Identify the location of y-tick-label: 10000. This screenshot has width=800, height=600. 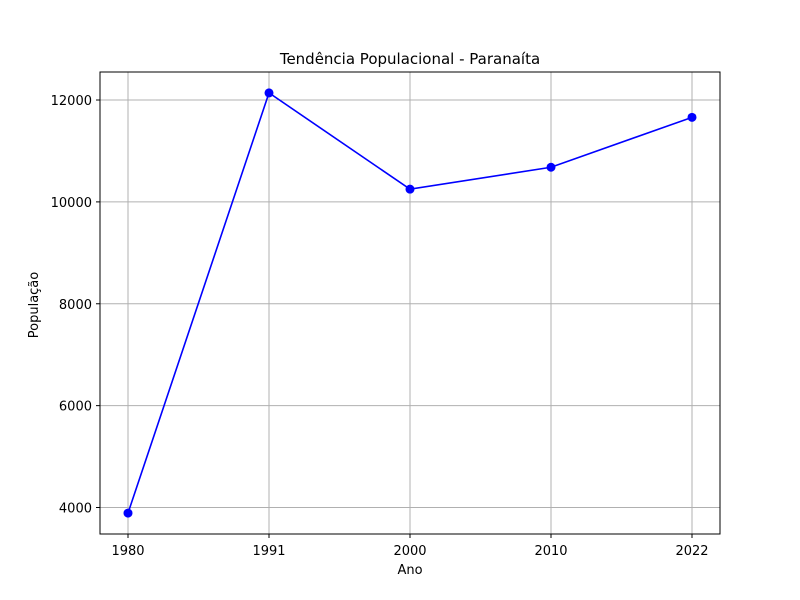
(71, 203).